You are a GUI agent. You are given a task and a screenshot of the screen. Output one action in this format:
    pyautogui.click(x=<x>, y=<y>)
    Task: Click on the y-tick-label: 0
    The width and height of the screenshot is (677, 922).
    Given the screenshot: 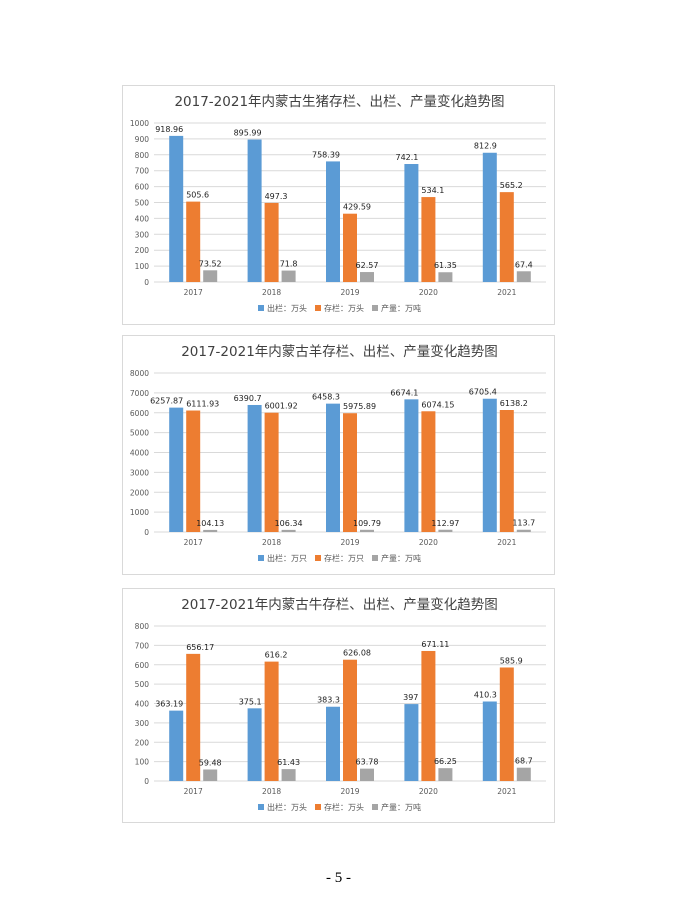 What is the action you would take?
    pyautogui.click(x=146, y=532)
    